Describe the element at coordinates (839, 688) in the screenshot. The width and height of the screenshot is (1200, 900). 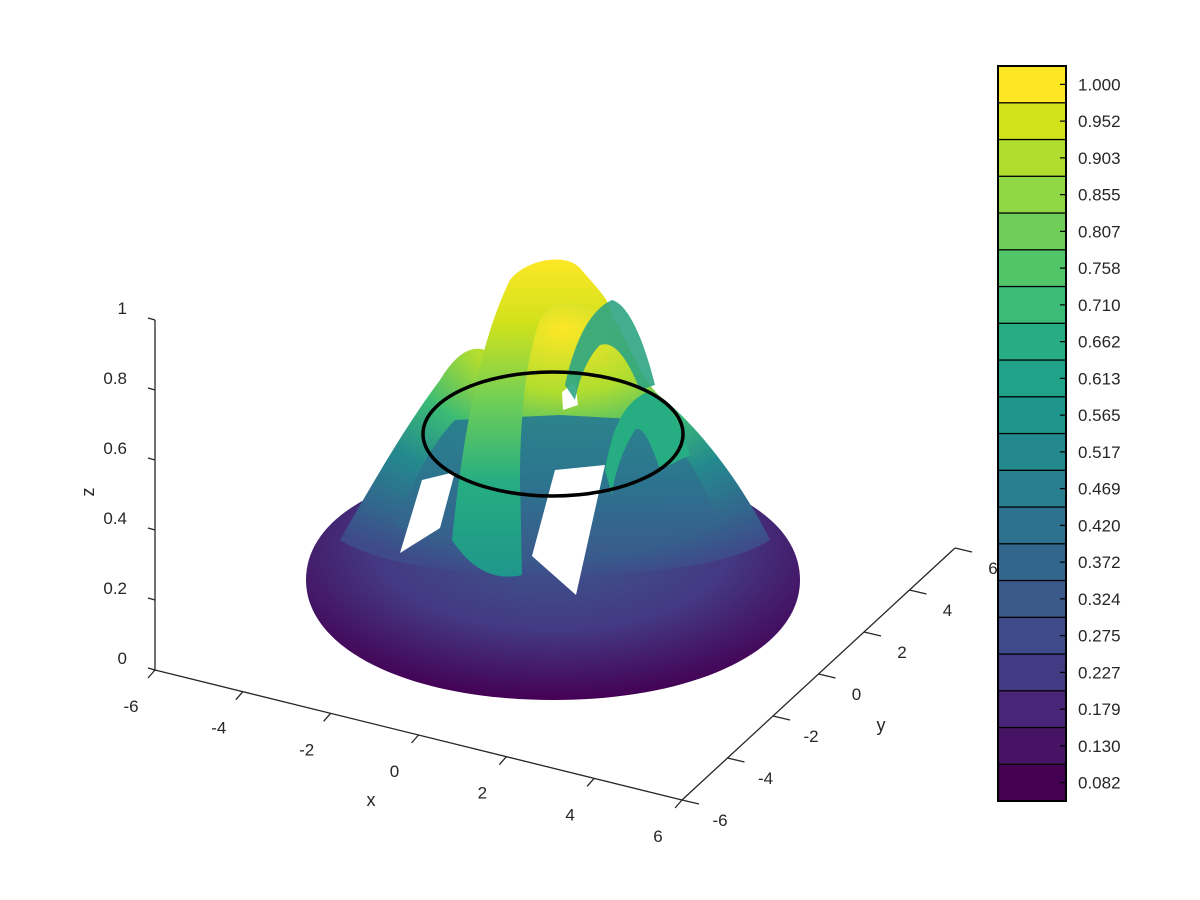
I see `y-ticks: -6 -4 -2 0 2 4 6` at that location.